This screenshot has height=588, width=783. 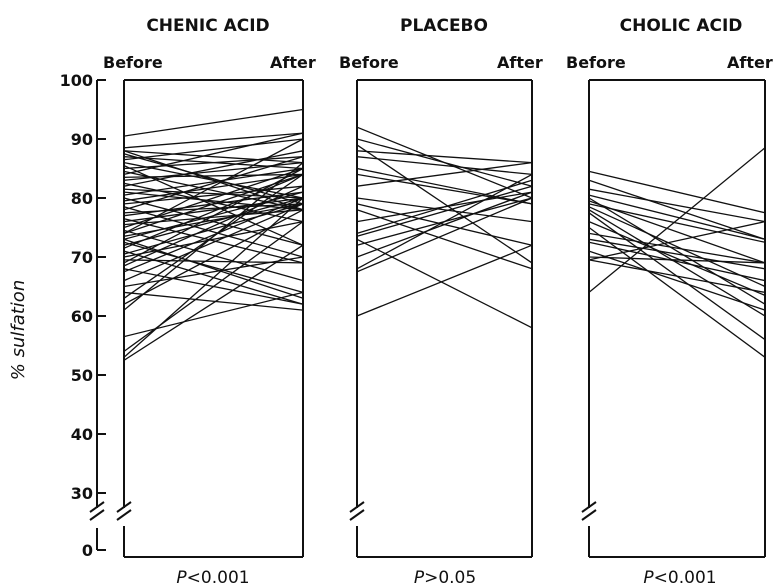 What do you see at coordinates (596, 62) in the screenshot?
I see `before-label-cholic: Before` at bounding box center [596, 62].